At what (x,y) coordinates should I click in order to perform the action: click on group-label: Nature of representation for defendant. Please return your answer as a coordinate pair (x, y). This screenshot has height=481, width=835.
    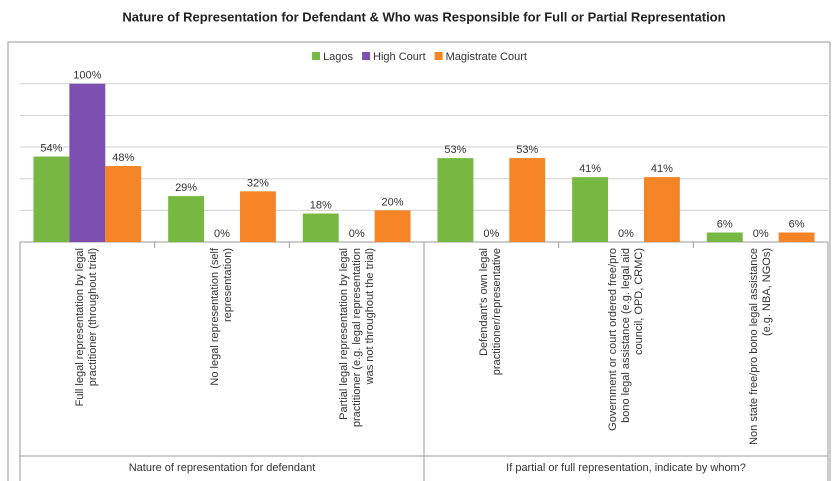
    Looking at the image, I should click on (222, 468).